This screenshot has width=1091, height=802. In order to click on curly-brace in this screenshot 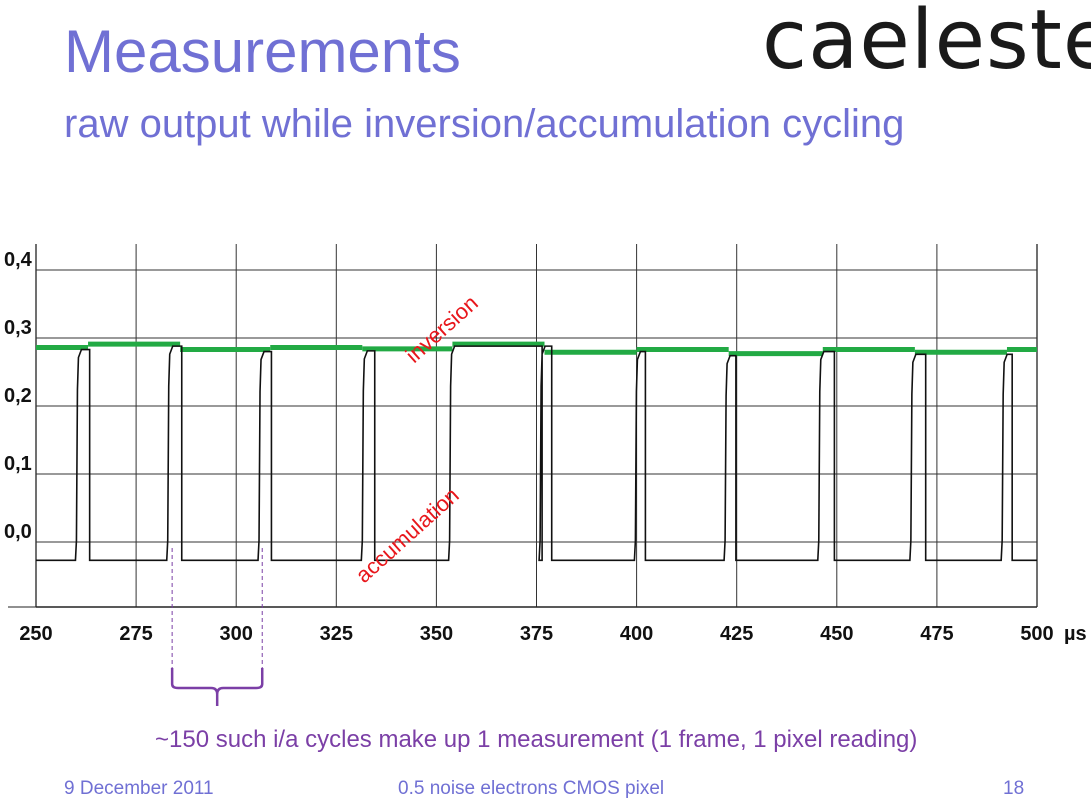, I will do `click(217, 687)`.